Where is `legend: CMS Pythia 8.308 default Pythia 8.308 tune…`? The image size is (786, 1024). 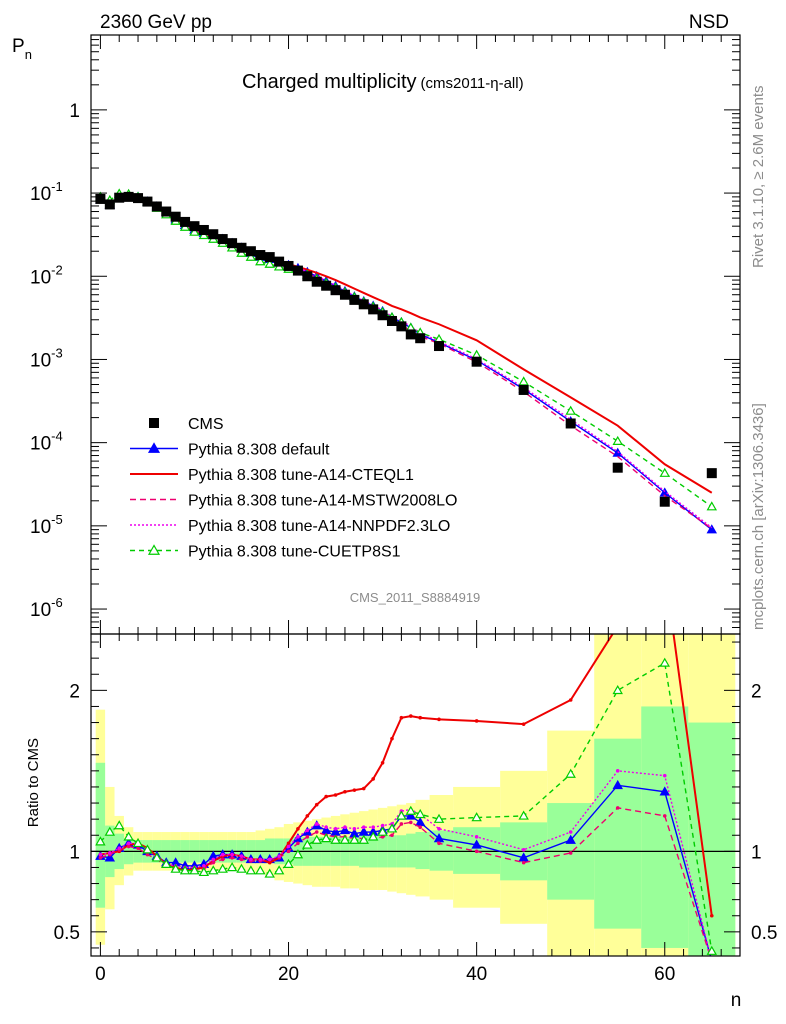
legend: CMS Pythia 8.308 default Pythia 8.308 tune… is located at coordinates (293, 488).